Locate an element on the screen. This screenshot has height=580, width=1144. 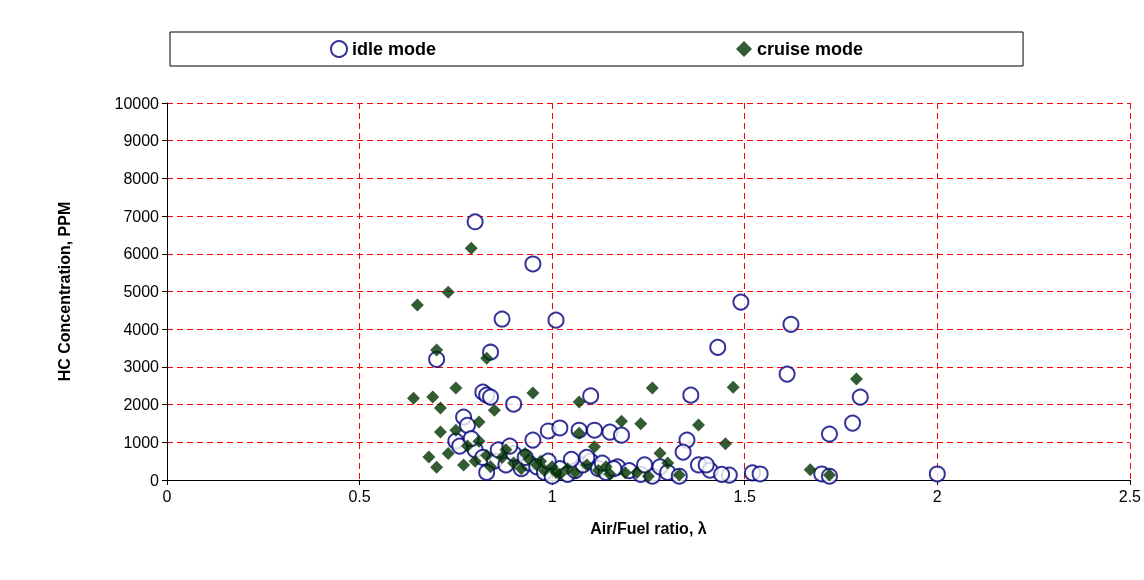
x-tick-label: 2 is located at coordinates (937, 496).